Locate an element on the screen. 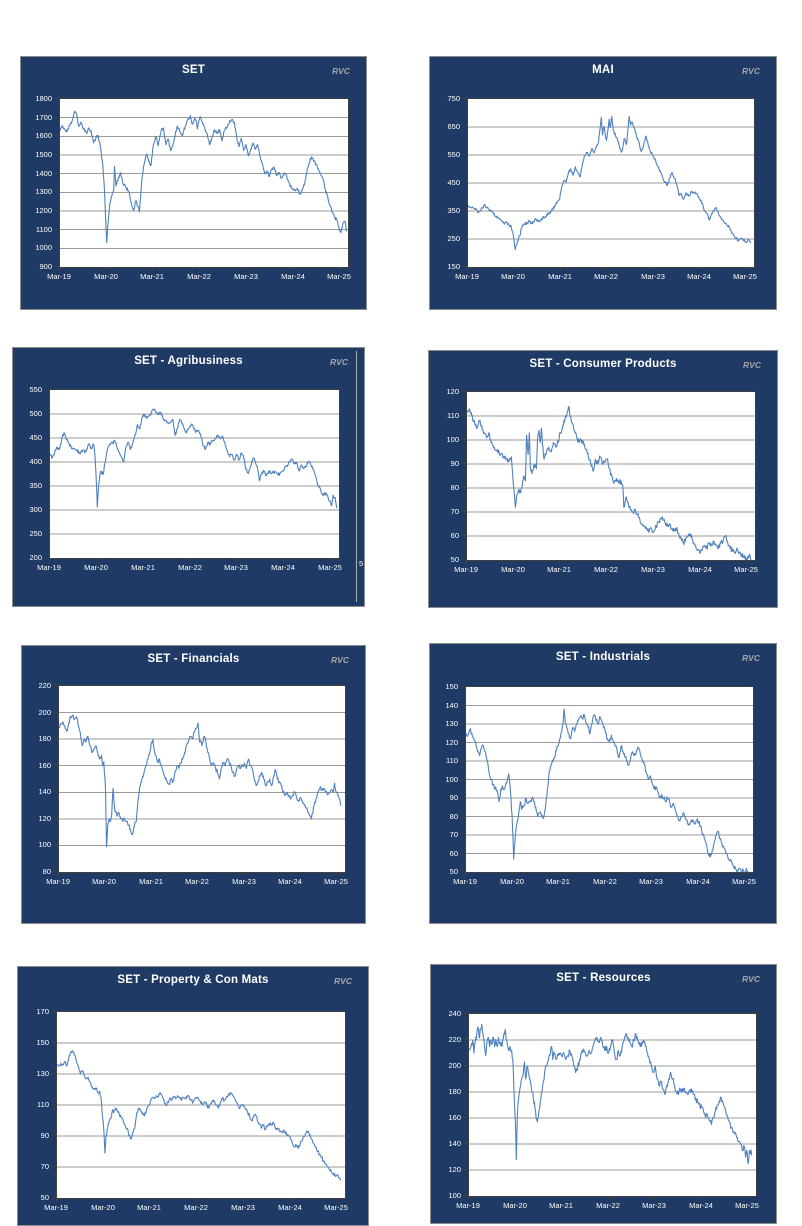 The height and width of the screenshot is (1226, 802). chart-title: SET is located at coordinates (193, 70).